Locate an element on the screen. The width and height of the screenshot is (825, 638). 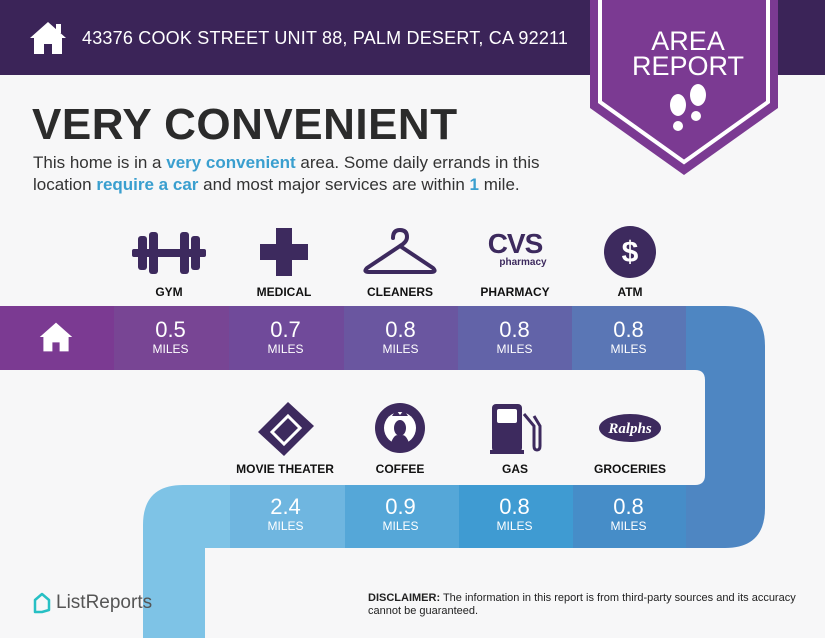
atm-label: ATM is located at coordinates (630, 292).